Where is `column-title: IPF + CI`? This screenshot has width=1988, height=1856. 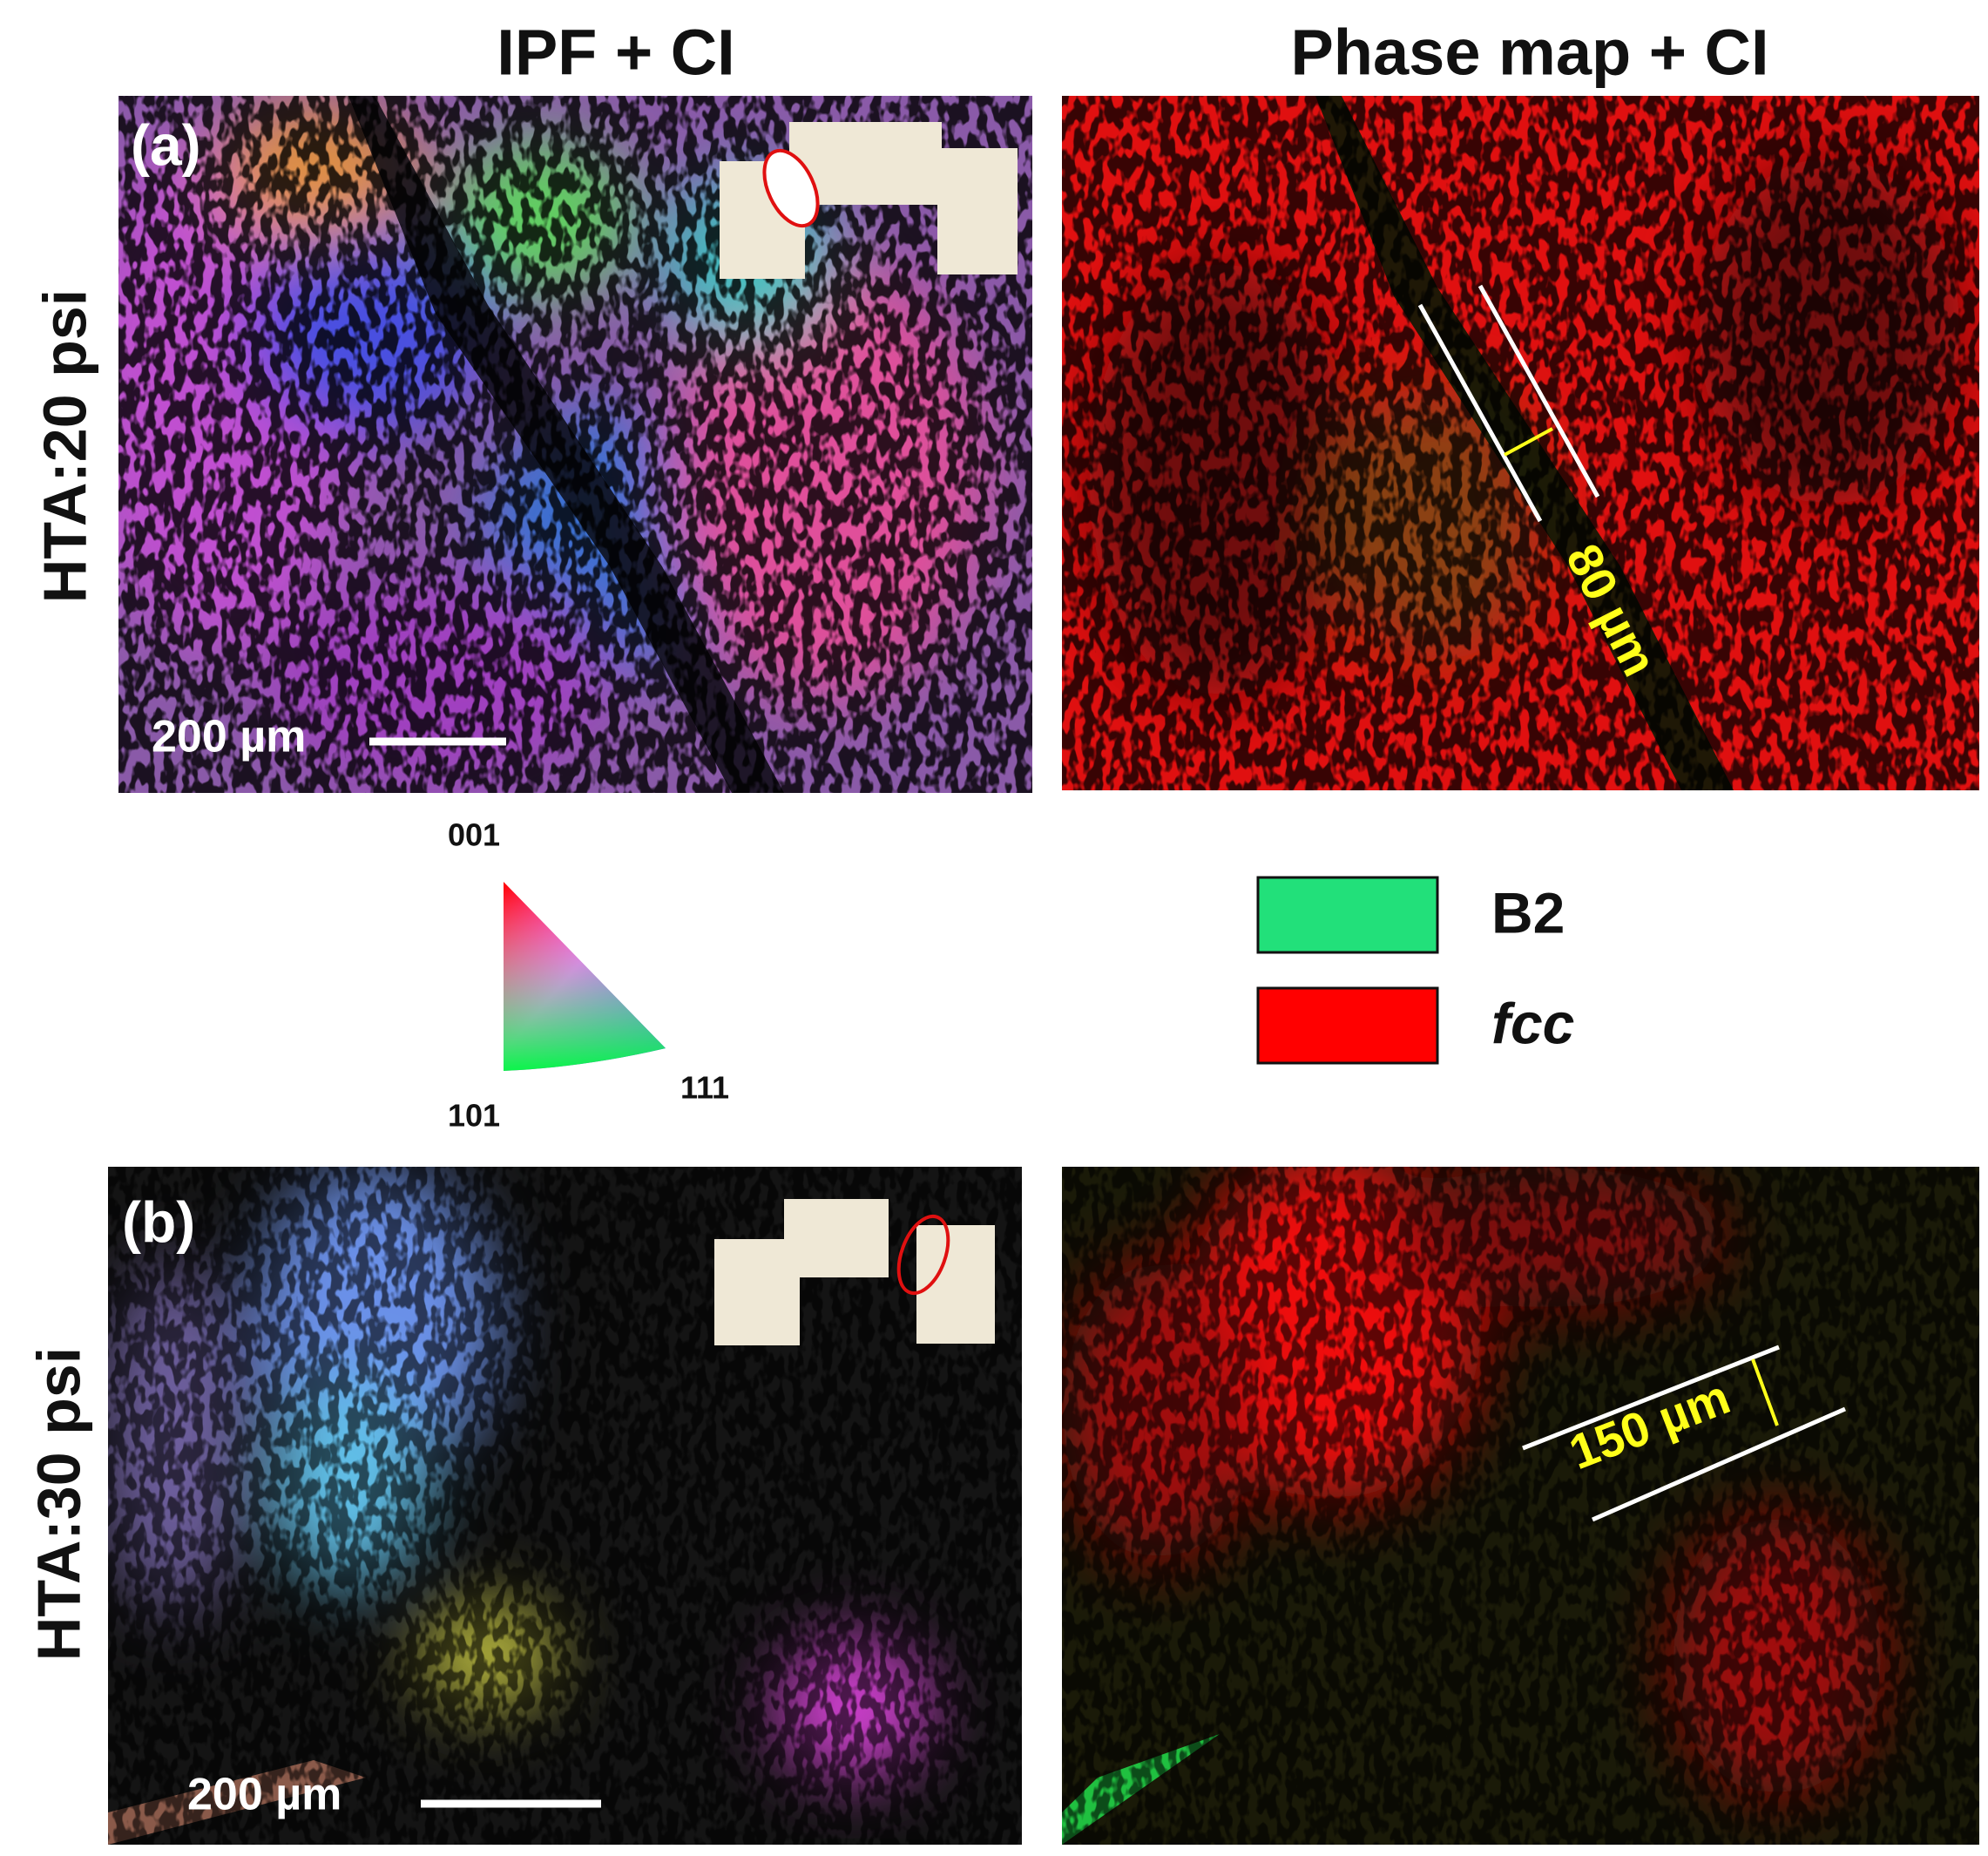
column-title: IPF + CI is located at coordinates (615, 53).